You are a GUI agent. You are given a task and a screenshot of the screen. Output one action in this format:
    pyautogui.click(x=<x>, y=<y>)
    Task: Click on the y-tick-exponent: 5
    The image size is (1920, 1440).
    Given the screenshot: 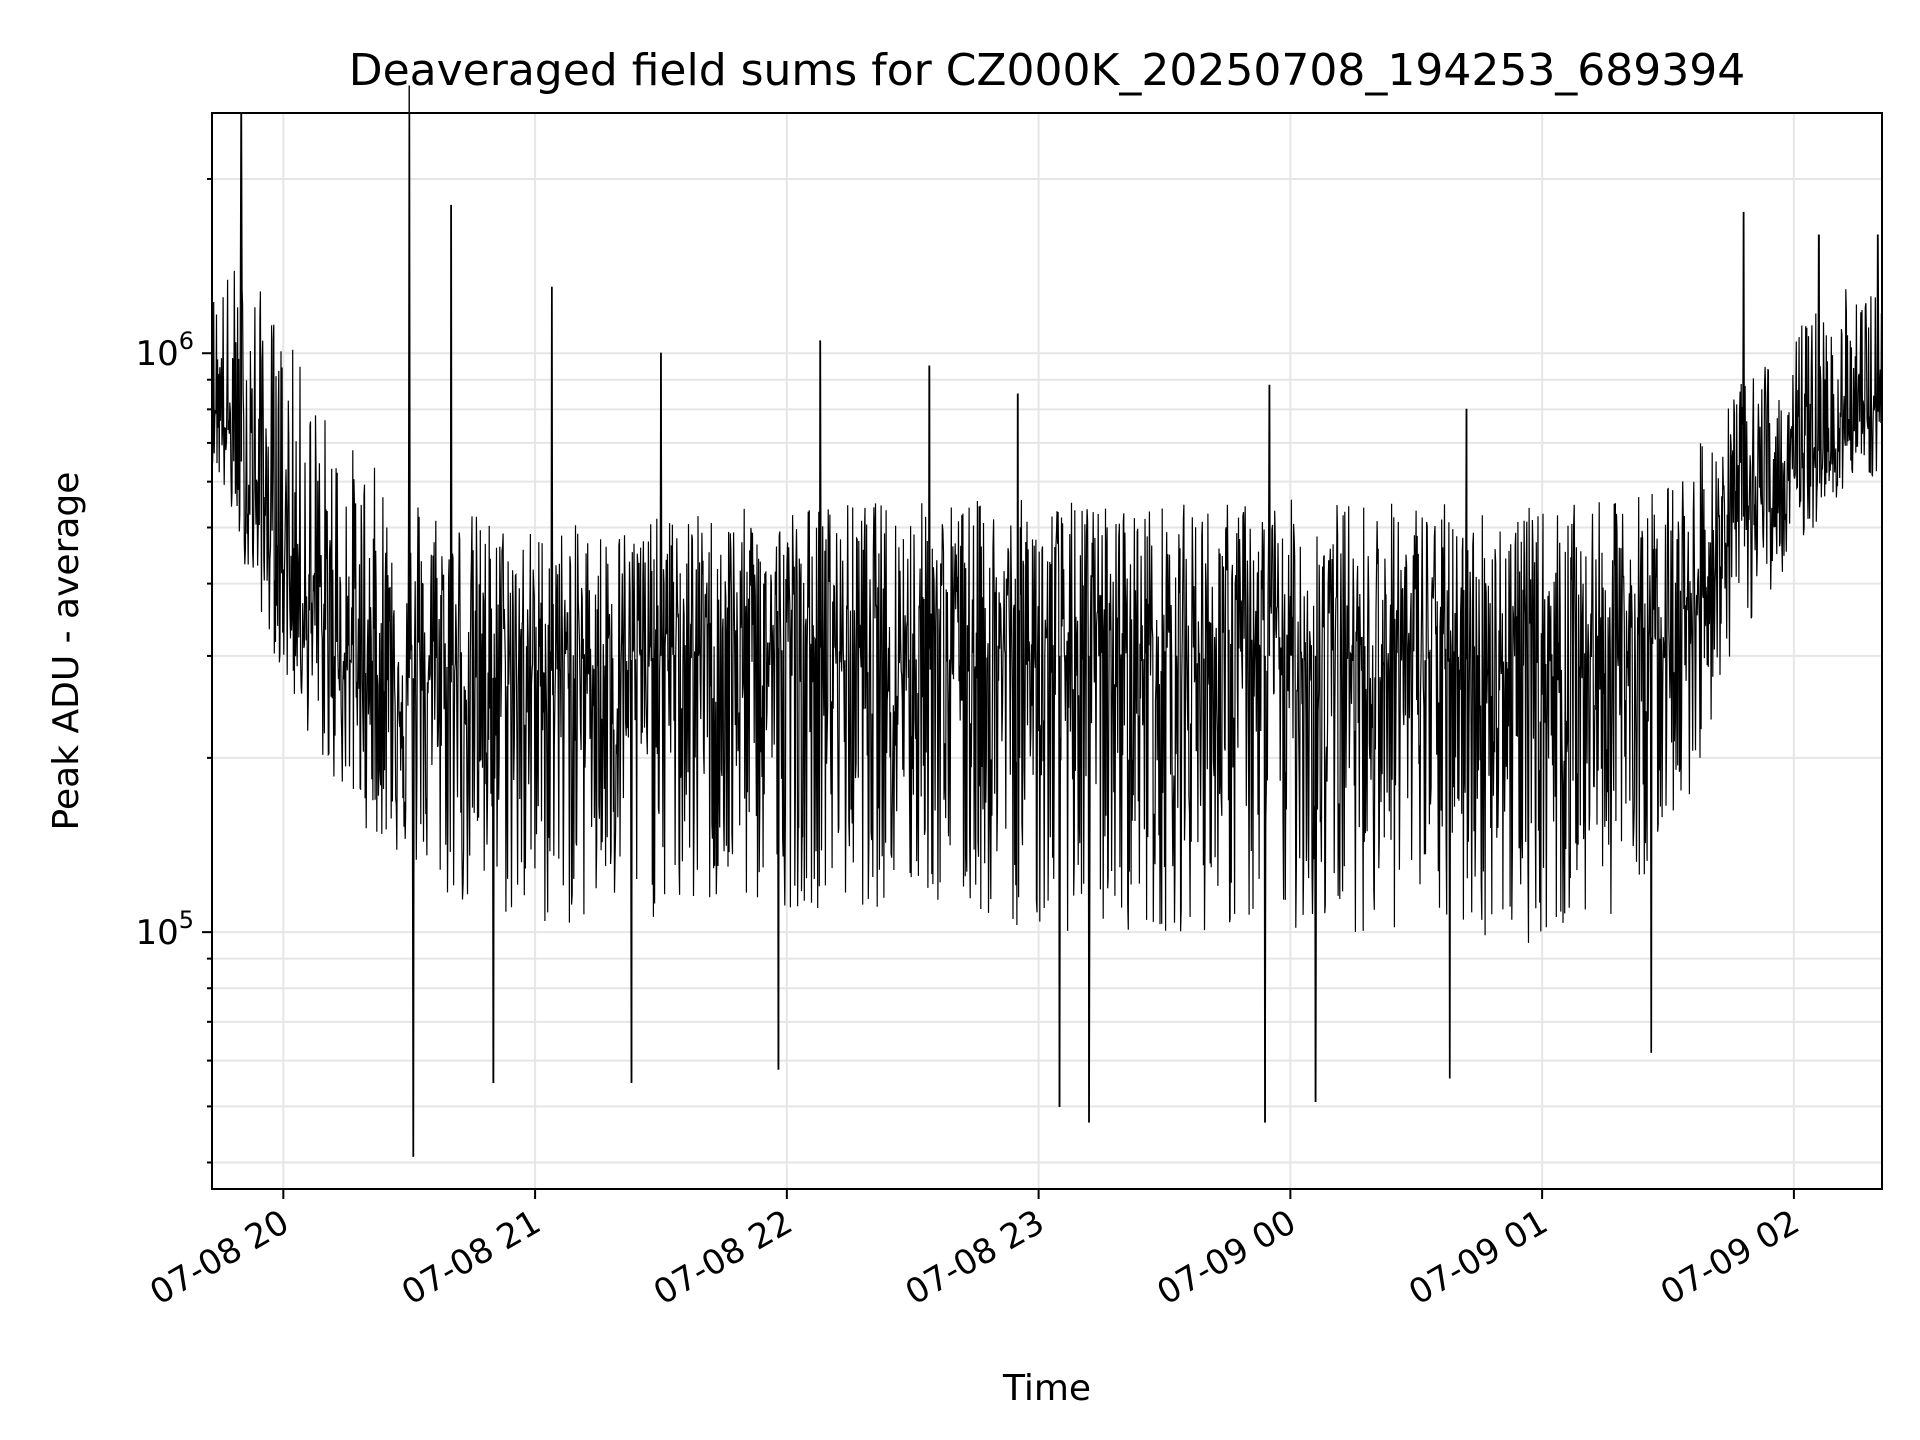 What is the action you would take?
    pyautogui.click(x=186, y=920)
    